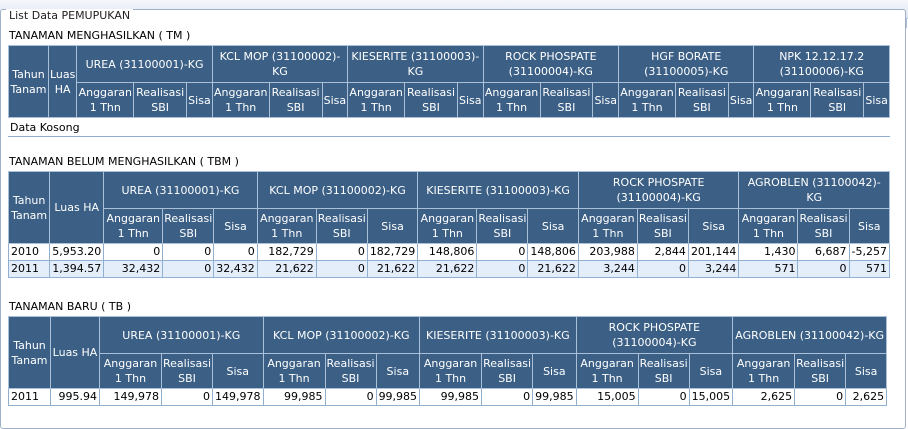 This screenshot has height=429, width=908. What do you see at coordinates (821, 64) in the screenshot?
I see `tm-product-header: NPK 12.12.17.2 (31100006)-KG` at bounding box center [821, 64].